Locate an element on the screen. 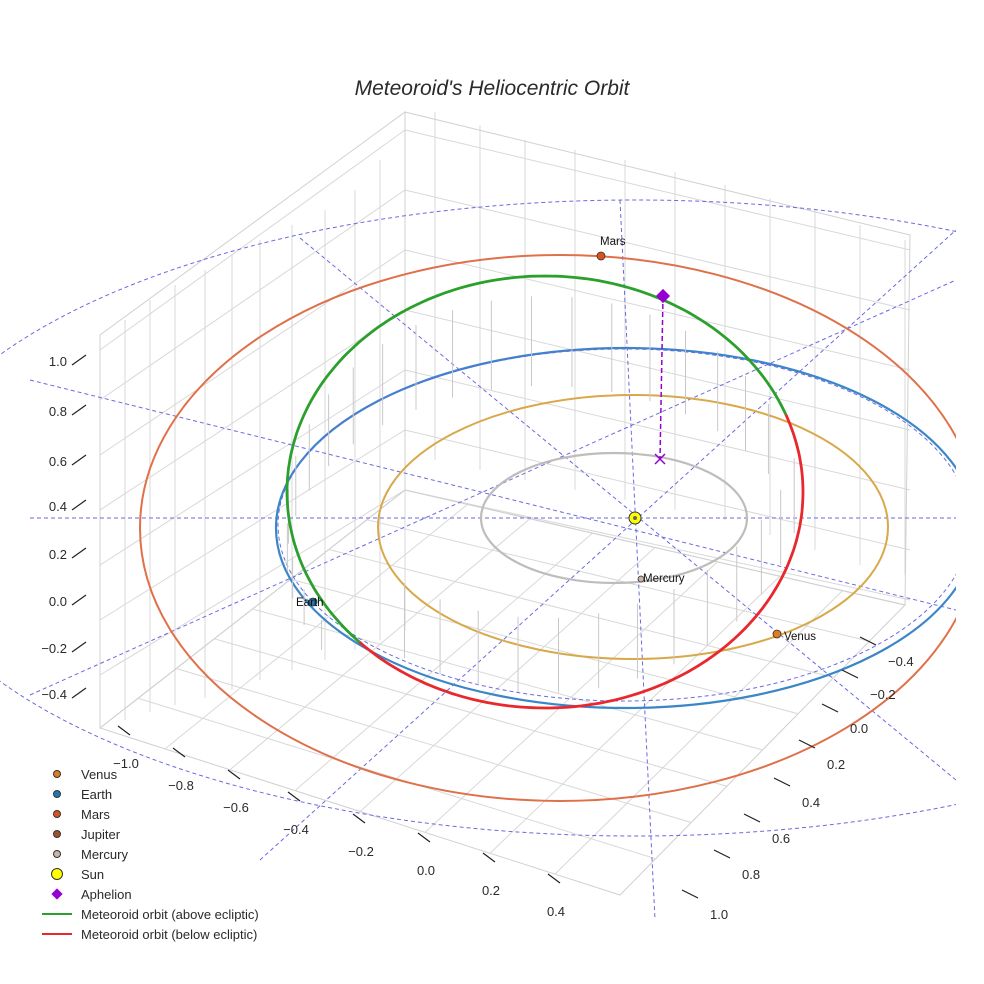 This screenshot has width=984, height=984. y-axis-tick-label: 0.8 is located at coordinates (751, 874).